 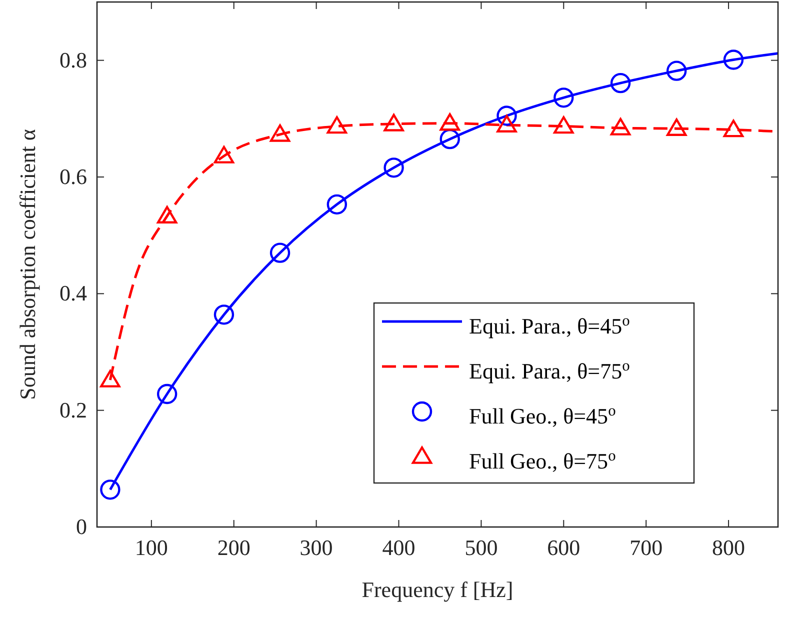 What do you see at coordinates (646, 547) in the screenshot?
I see `x-tick-label: 700` at bounding box center [646, 547].